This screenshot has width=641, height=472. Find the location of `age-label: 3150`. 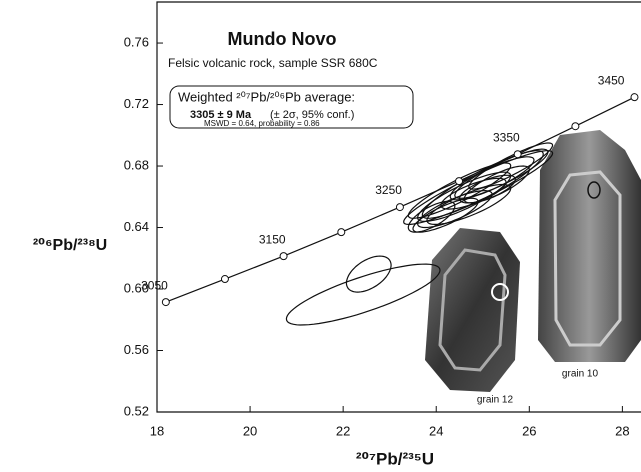

age-label: 3150 is located at coordinates (272, 239).